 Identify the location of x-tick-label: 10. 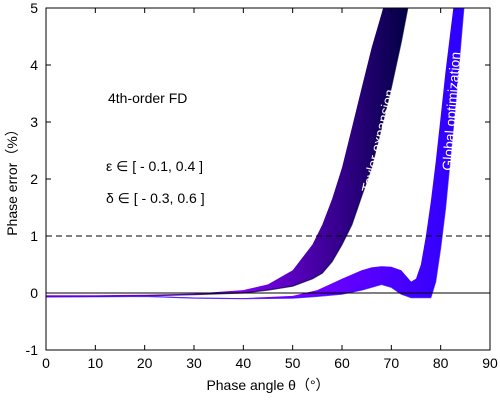
(96, 363).